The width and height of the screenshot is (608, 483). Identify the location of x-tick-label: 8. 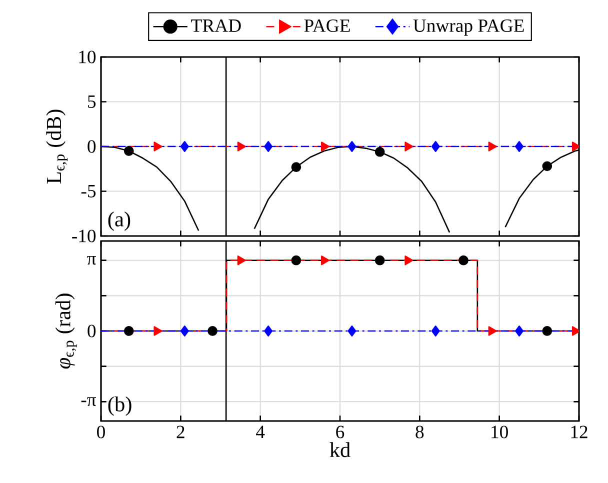
(420, 432).